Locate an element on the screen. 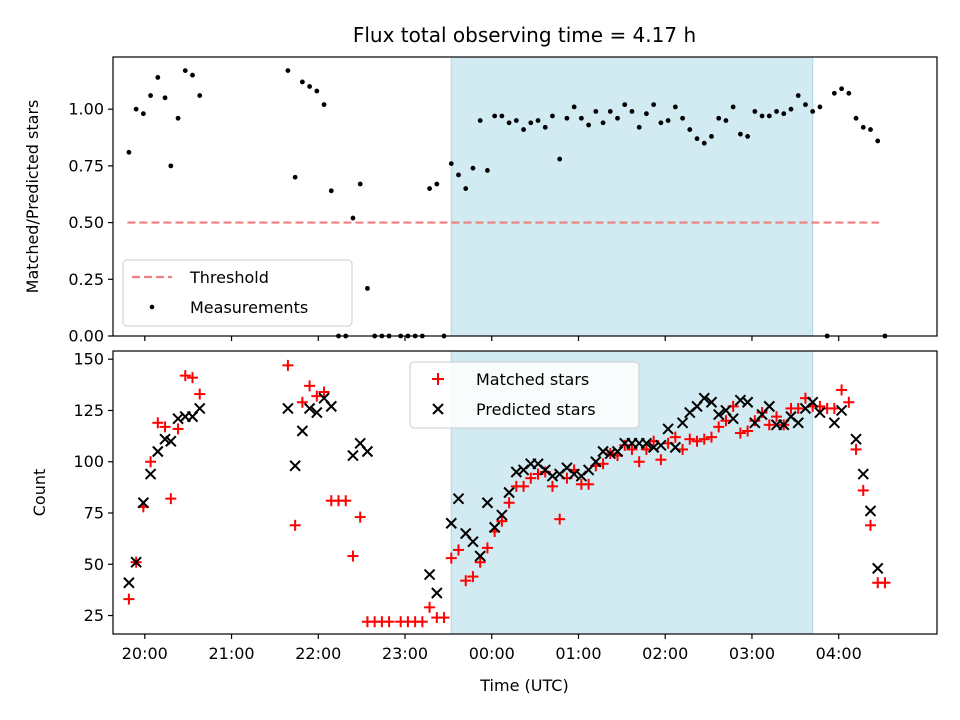 The width and height of the screenshot is (960, 720). predicted-legend-swatch is located at coordinates (438, 409).